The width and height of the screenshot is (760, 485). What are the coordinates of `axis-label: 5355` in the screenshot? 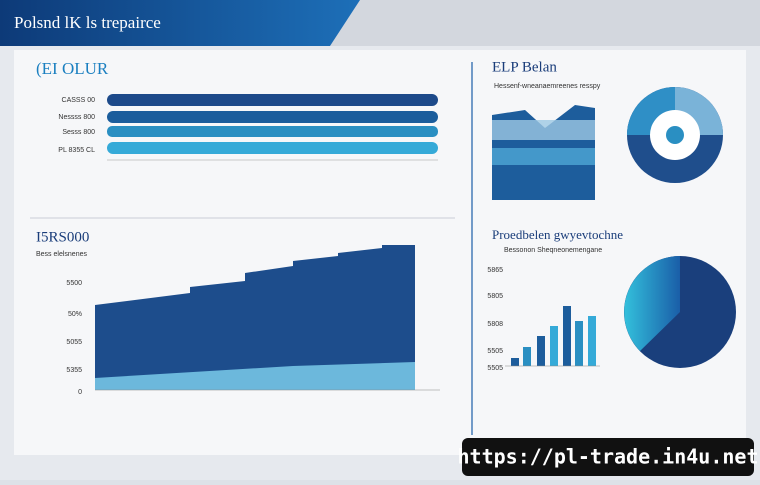 It's located at (74, 370).